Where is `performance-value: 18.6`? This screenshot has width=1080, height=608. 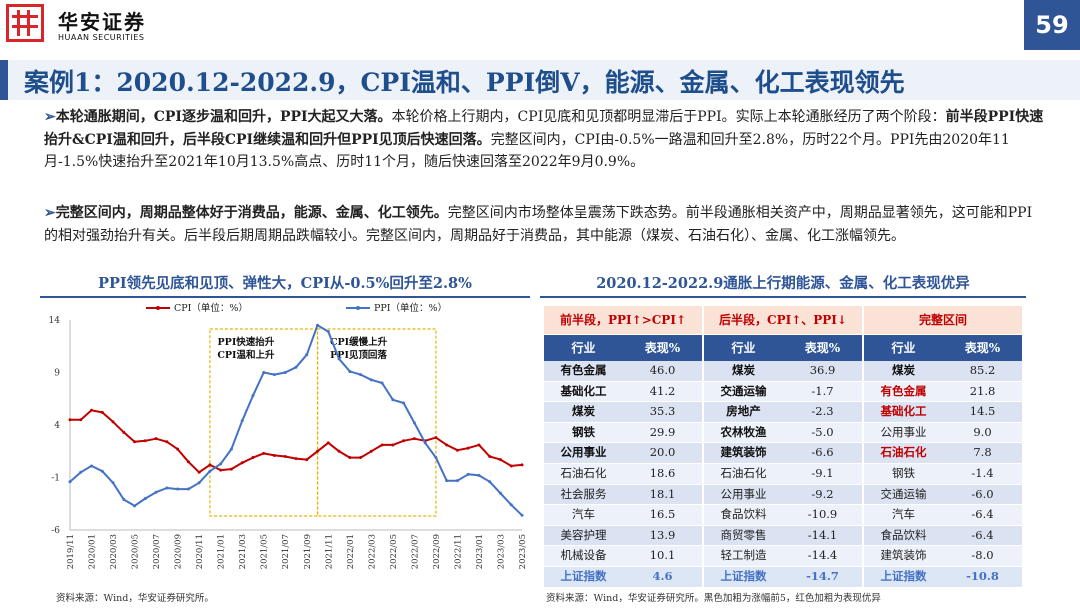
performance-value: 18.6 is located at coordinates (662, 472).